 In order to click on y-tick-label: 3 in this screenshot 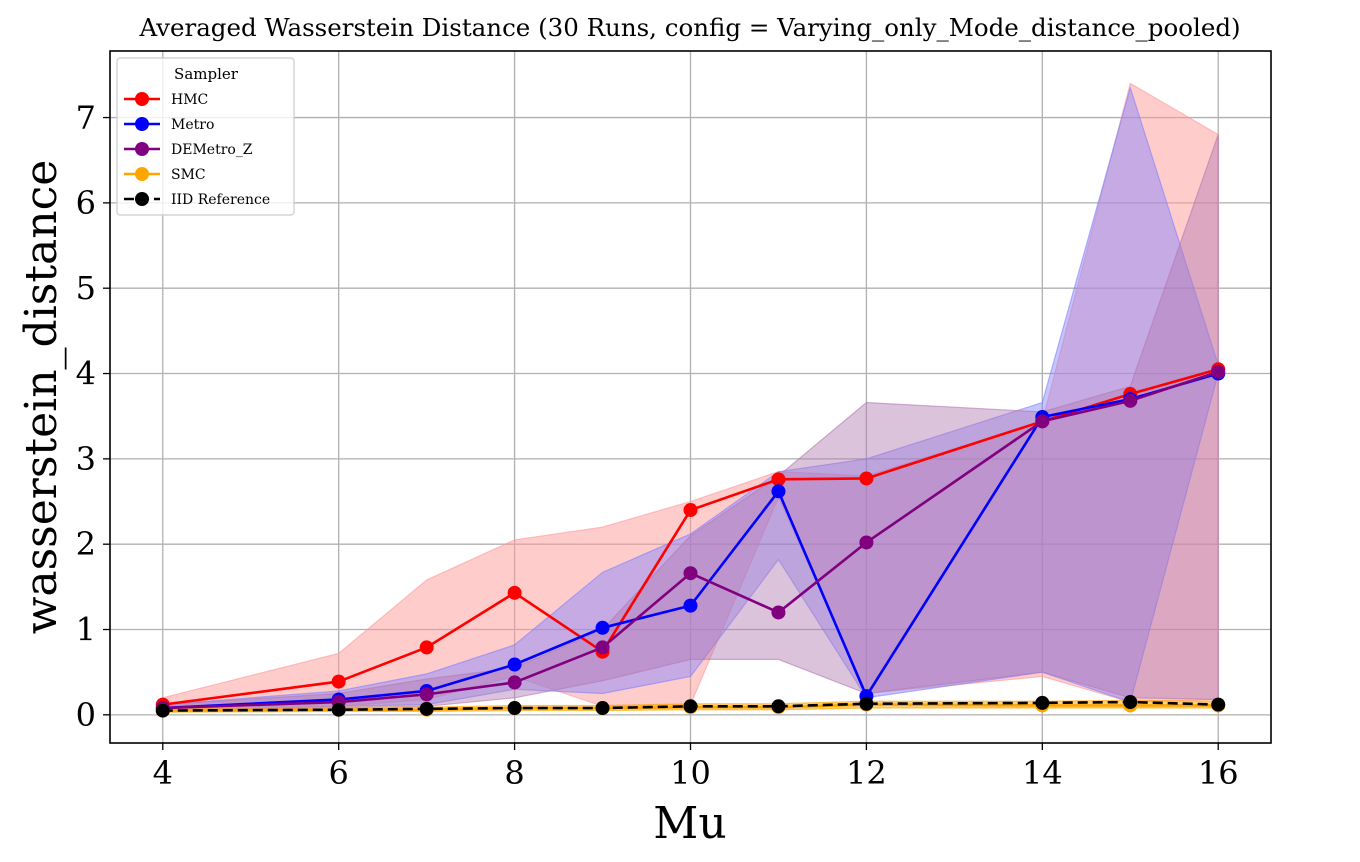, I will do `click(86, 459)`.